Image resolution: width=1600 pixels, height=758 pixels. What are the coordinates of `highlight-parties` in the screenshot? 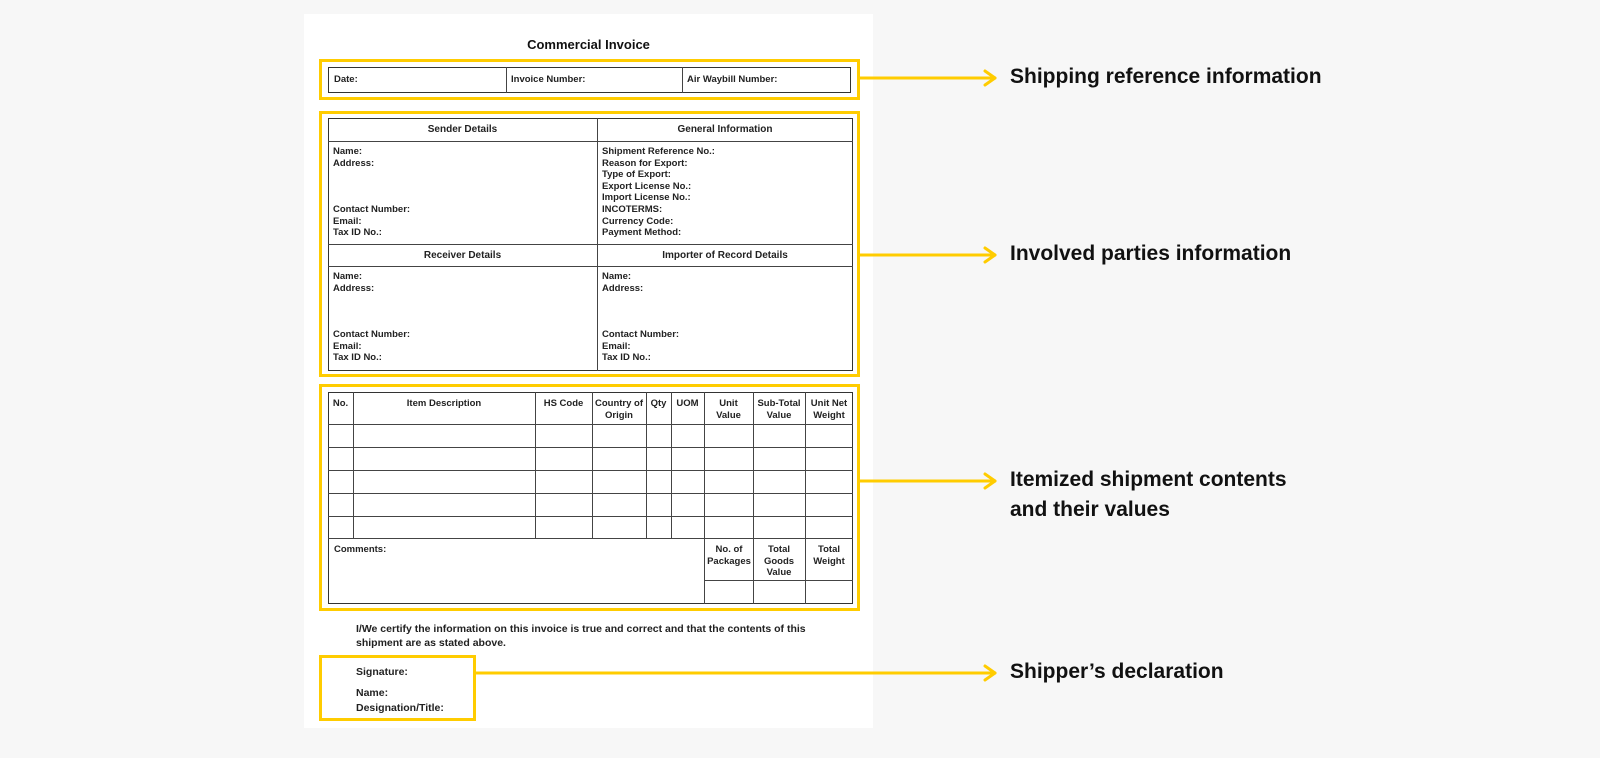 It's located at (589, 244).